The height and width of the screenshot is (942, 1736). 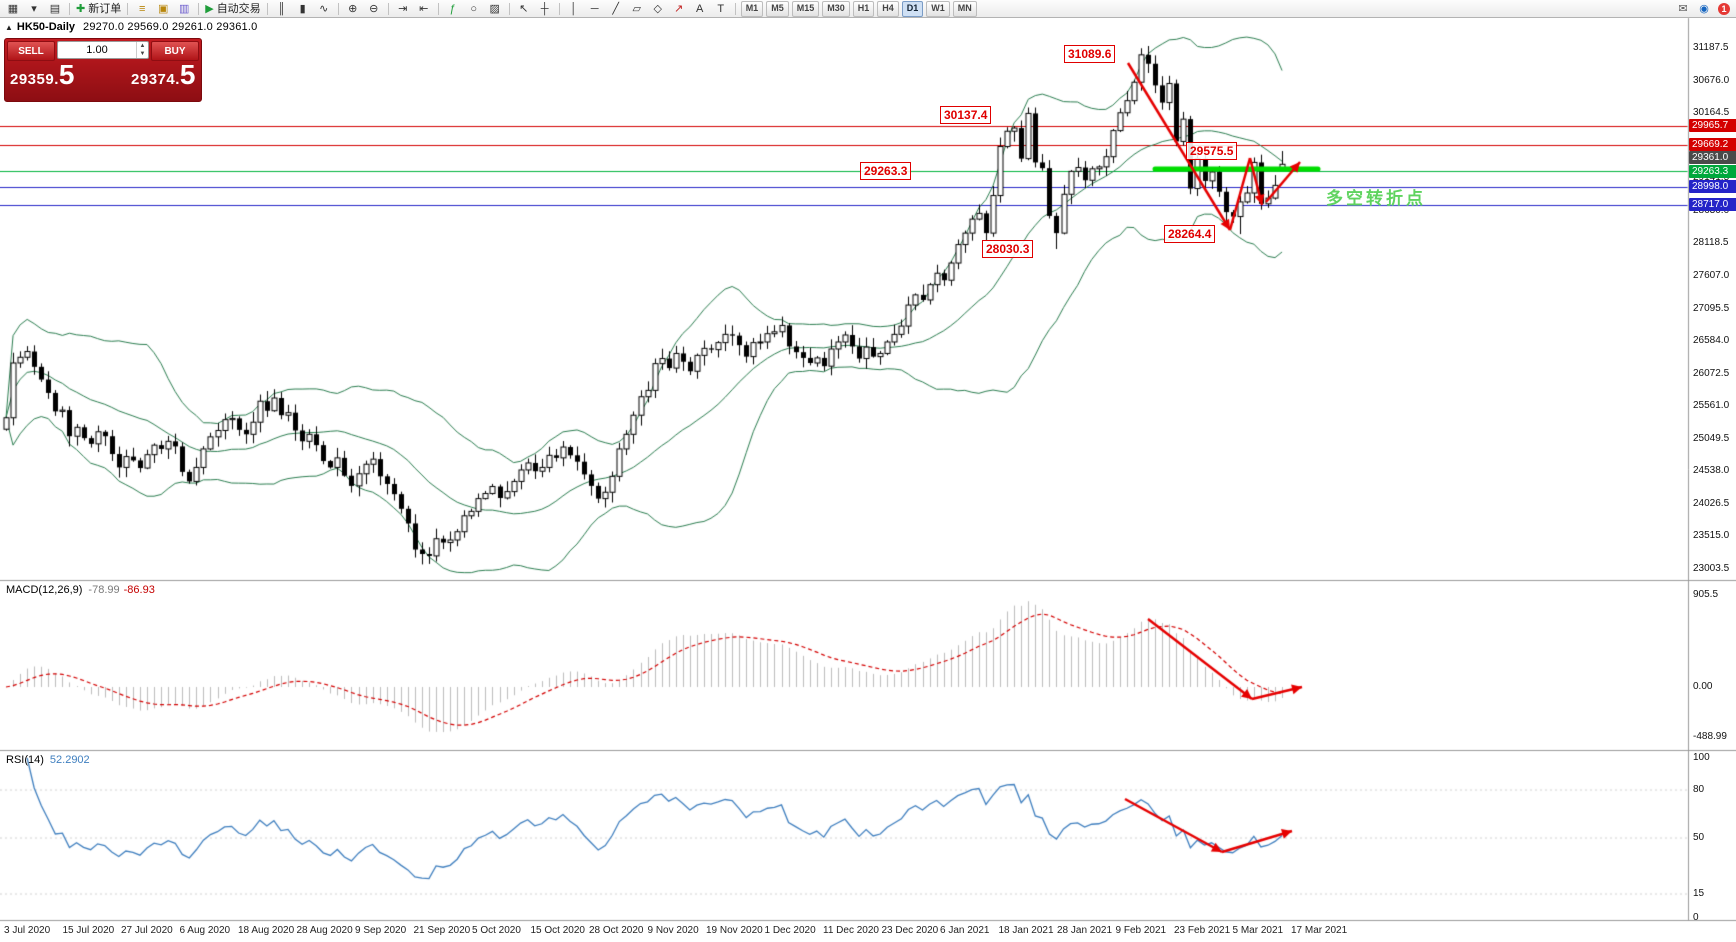 I want to click on templates-button: ▨, so click(x=495, y=8).